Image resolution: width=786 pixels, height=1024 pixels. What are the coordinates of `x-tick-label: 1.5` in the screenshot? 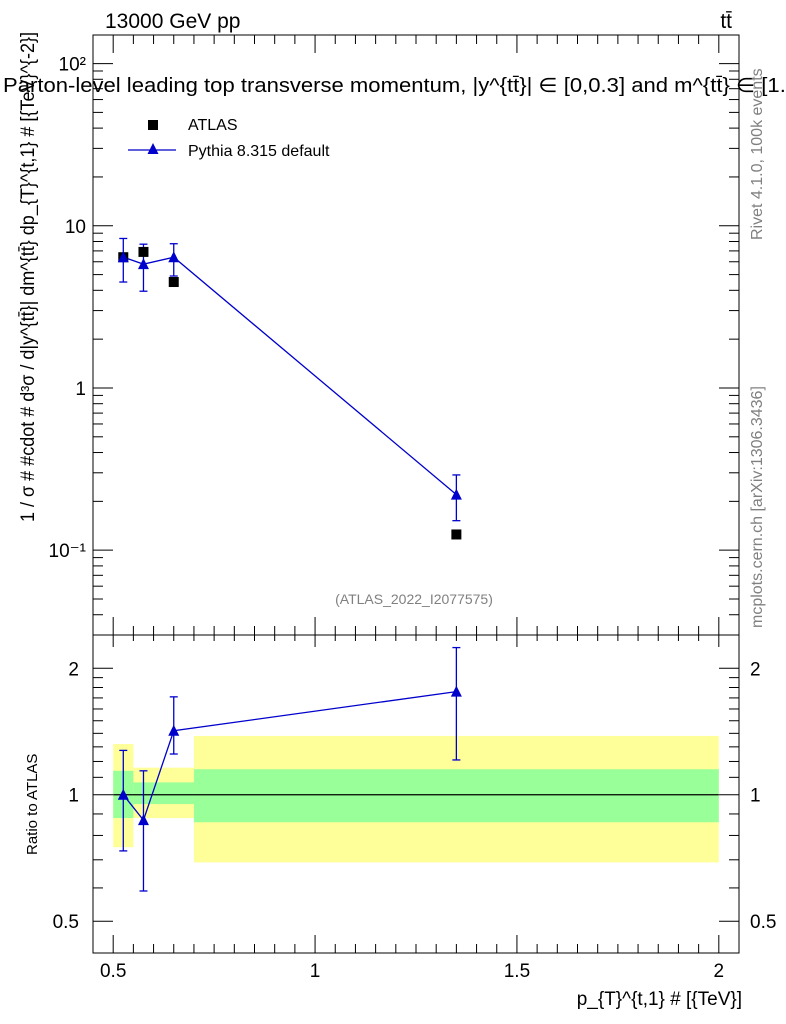 It's located at (517, 971).